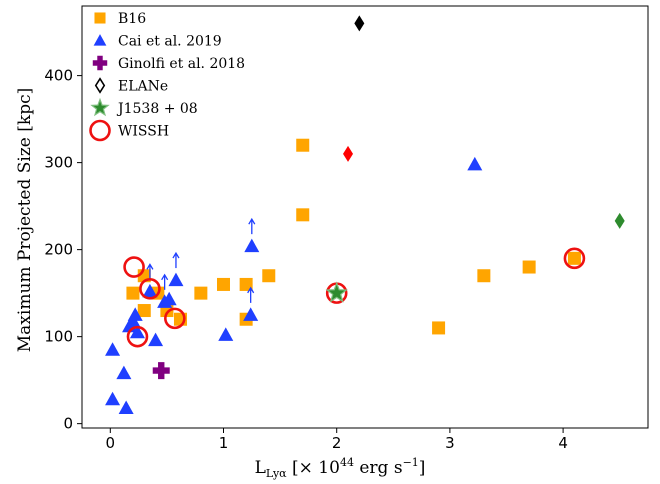 This screenshot has height=484, width=660. I want to click on y-tick-label: 400, so click(58, 76).